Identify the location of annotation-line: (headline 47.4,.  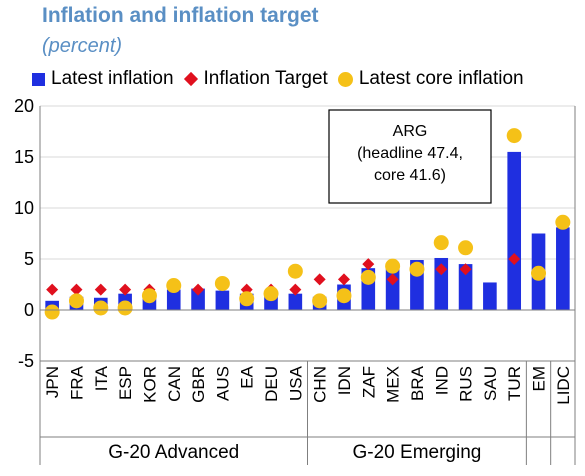
(410, 153).